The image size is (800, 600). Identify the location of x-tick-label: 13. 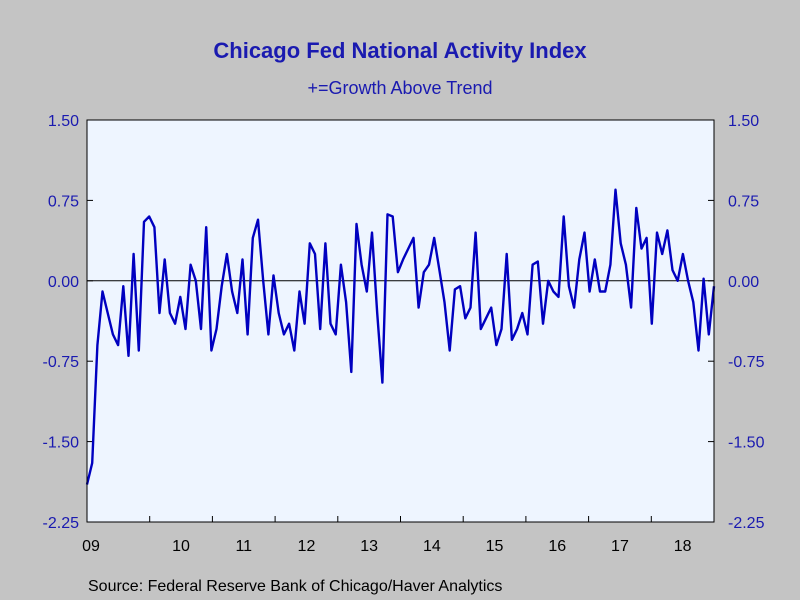
(369, 546).